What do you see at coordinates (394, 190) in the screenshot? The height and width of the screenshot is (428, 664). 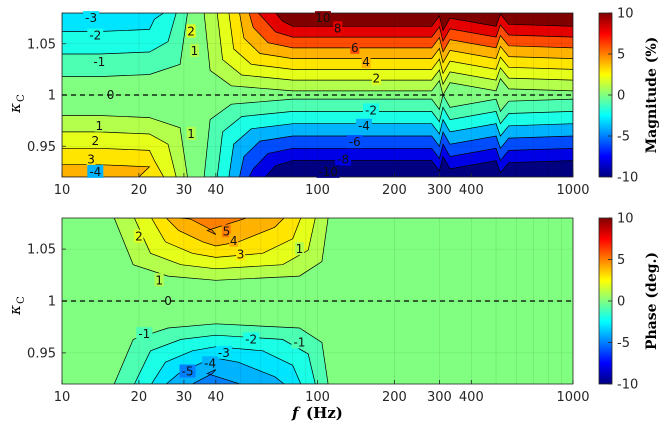 I see `x-tick-label: 200` at bounding box center [394, 190].